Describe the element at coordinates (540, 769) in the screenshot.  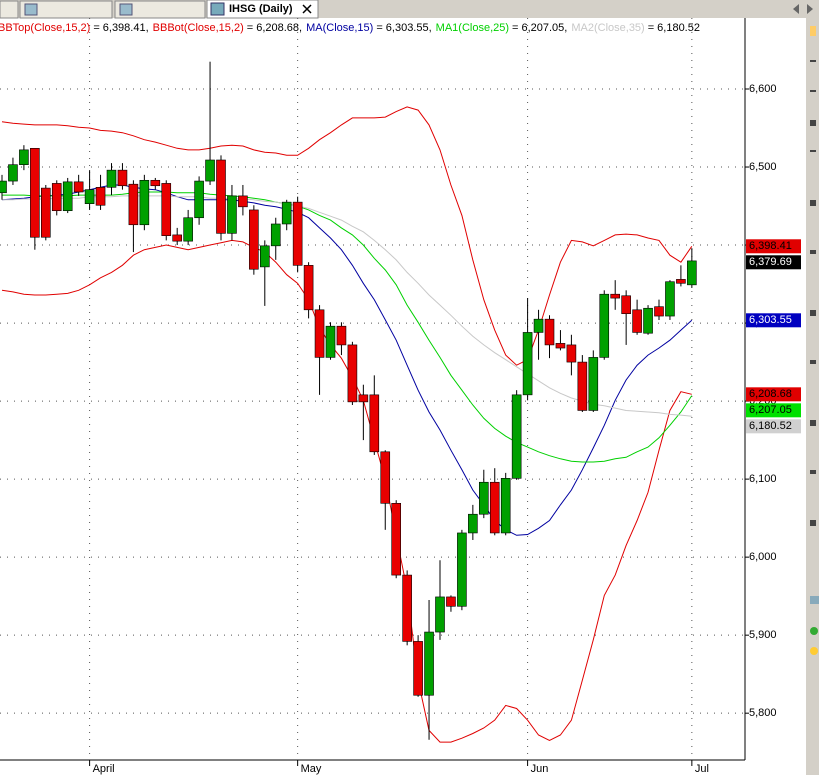
I see `x-tick-label: Jun` at that location.